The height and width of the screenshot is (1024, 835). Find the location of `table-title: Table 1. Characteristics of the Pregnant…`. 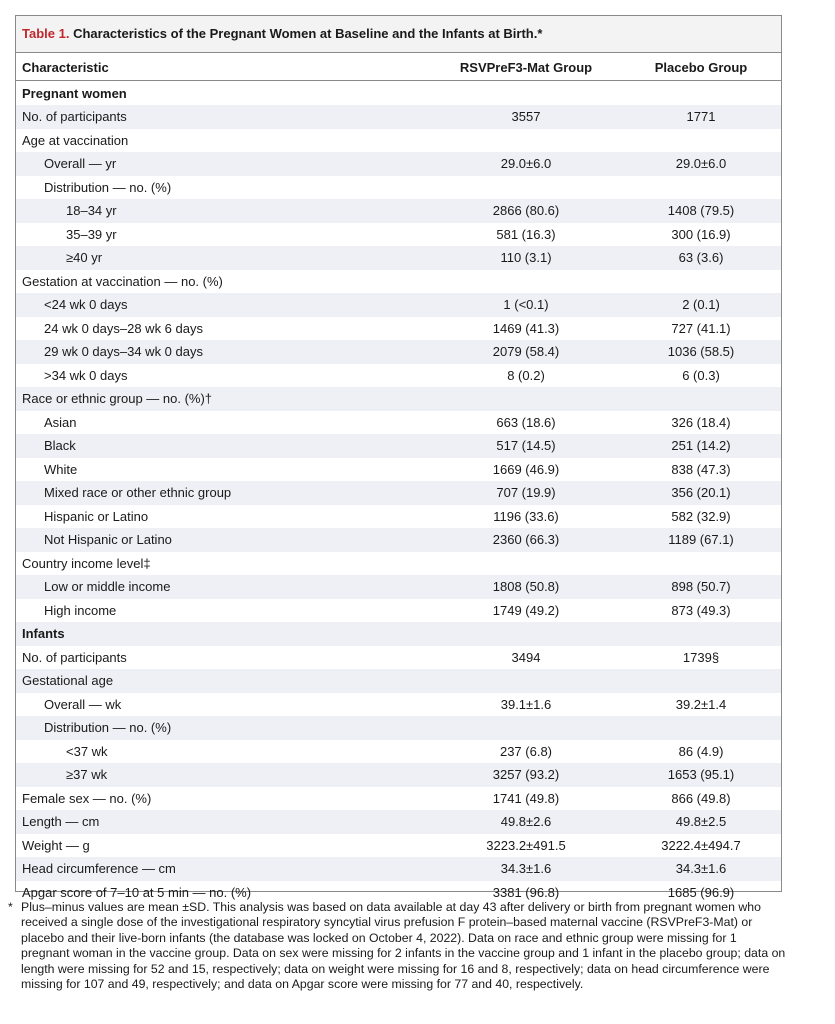

table-title: Table 1. Characteristics of the Pregnant… is located at coordinates (398, 34).